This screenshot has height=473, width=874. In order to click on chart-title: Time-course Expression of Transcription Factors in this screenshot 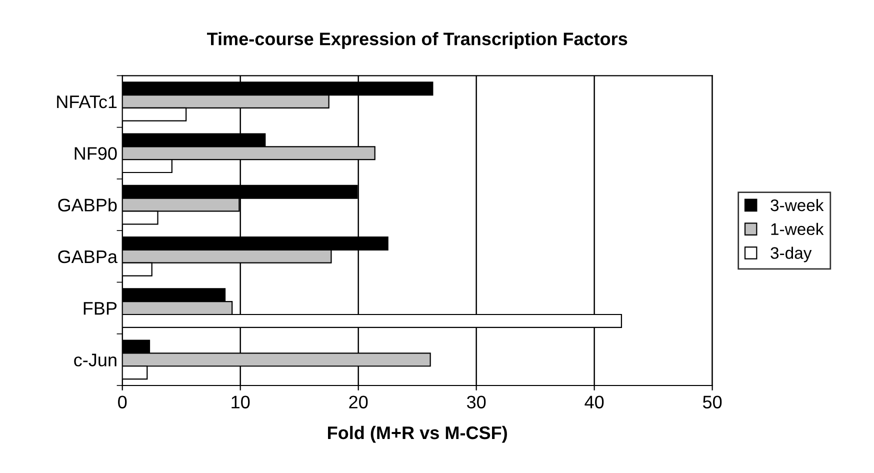, I will do `click(417, 40)`.